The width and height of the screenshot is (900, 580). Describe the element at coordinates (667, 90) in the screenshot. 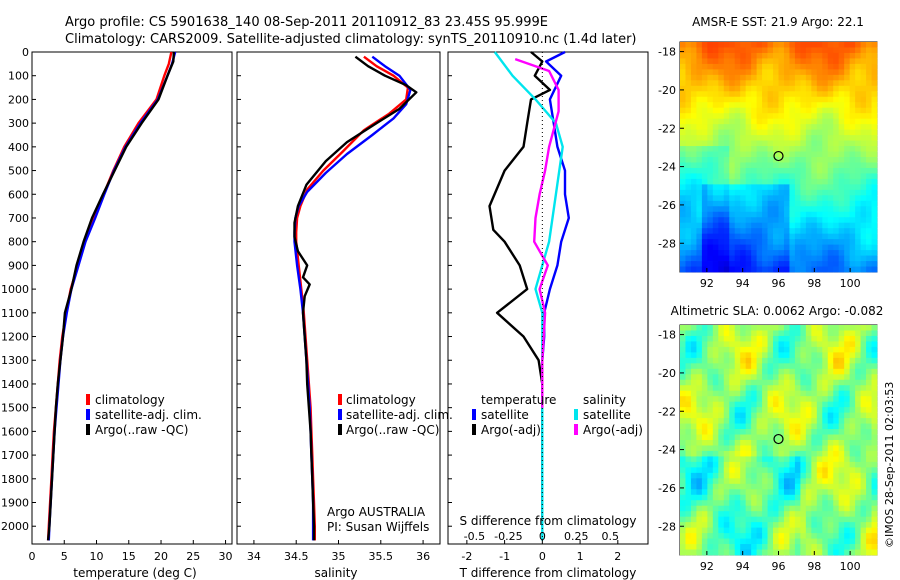

I see `map-y-tick-label: -20` at that location.